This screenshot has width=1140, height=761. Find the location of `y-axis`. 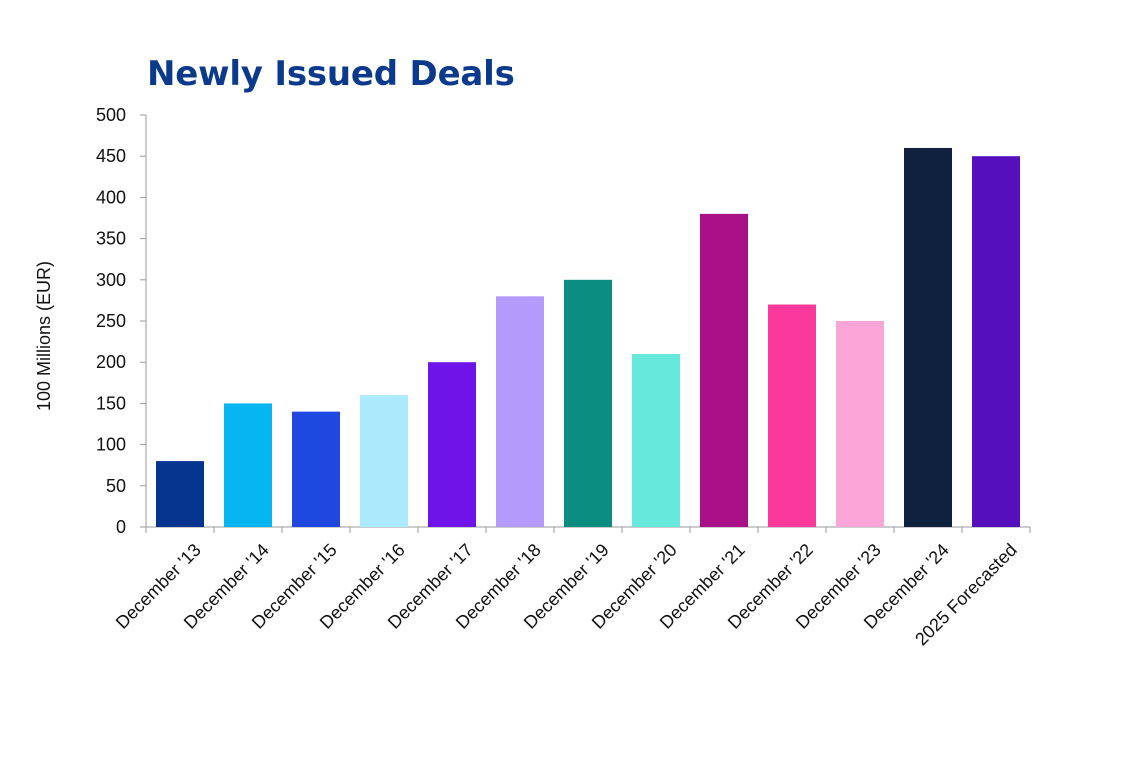

y-axis is located at coordinates (143, 321).